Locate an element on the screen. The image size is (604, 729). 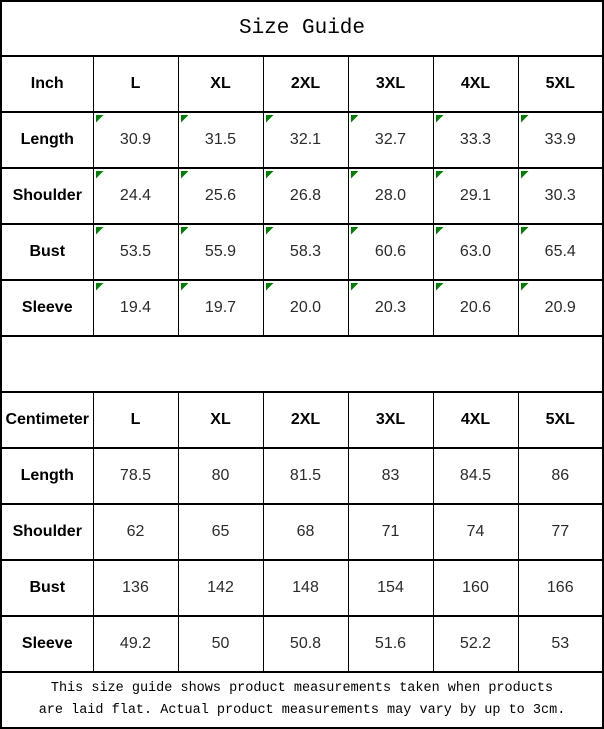
value-cell: 83 is located at coordinates (390, 476).